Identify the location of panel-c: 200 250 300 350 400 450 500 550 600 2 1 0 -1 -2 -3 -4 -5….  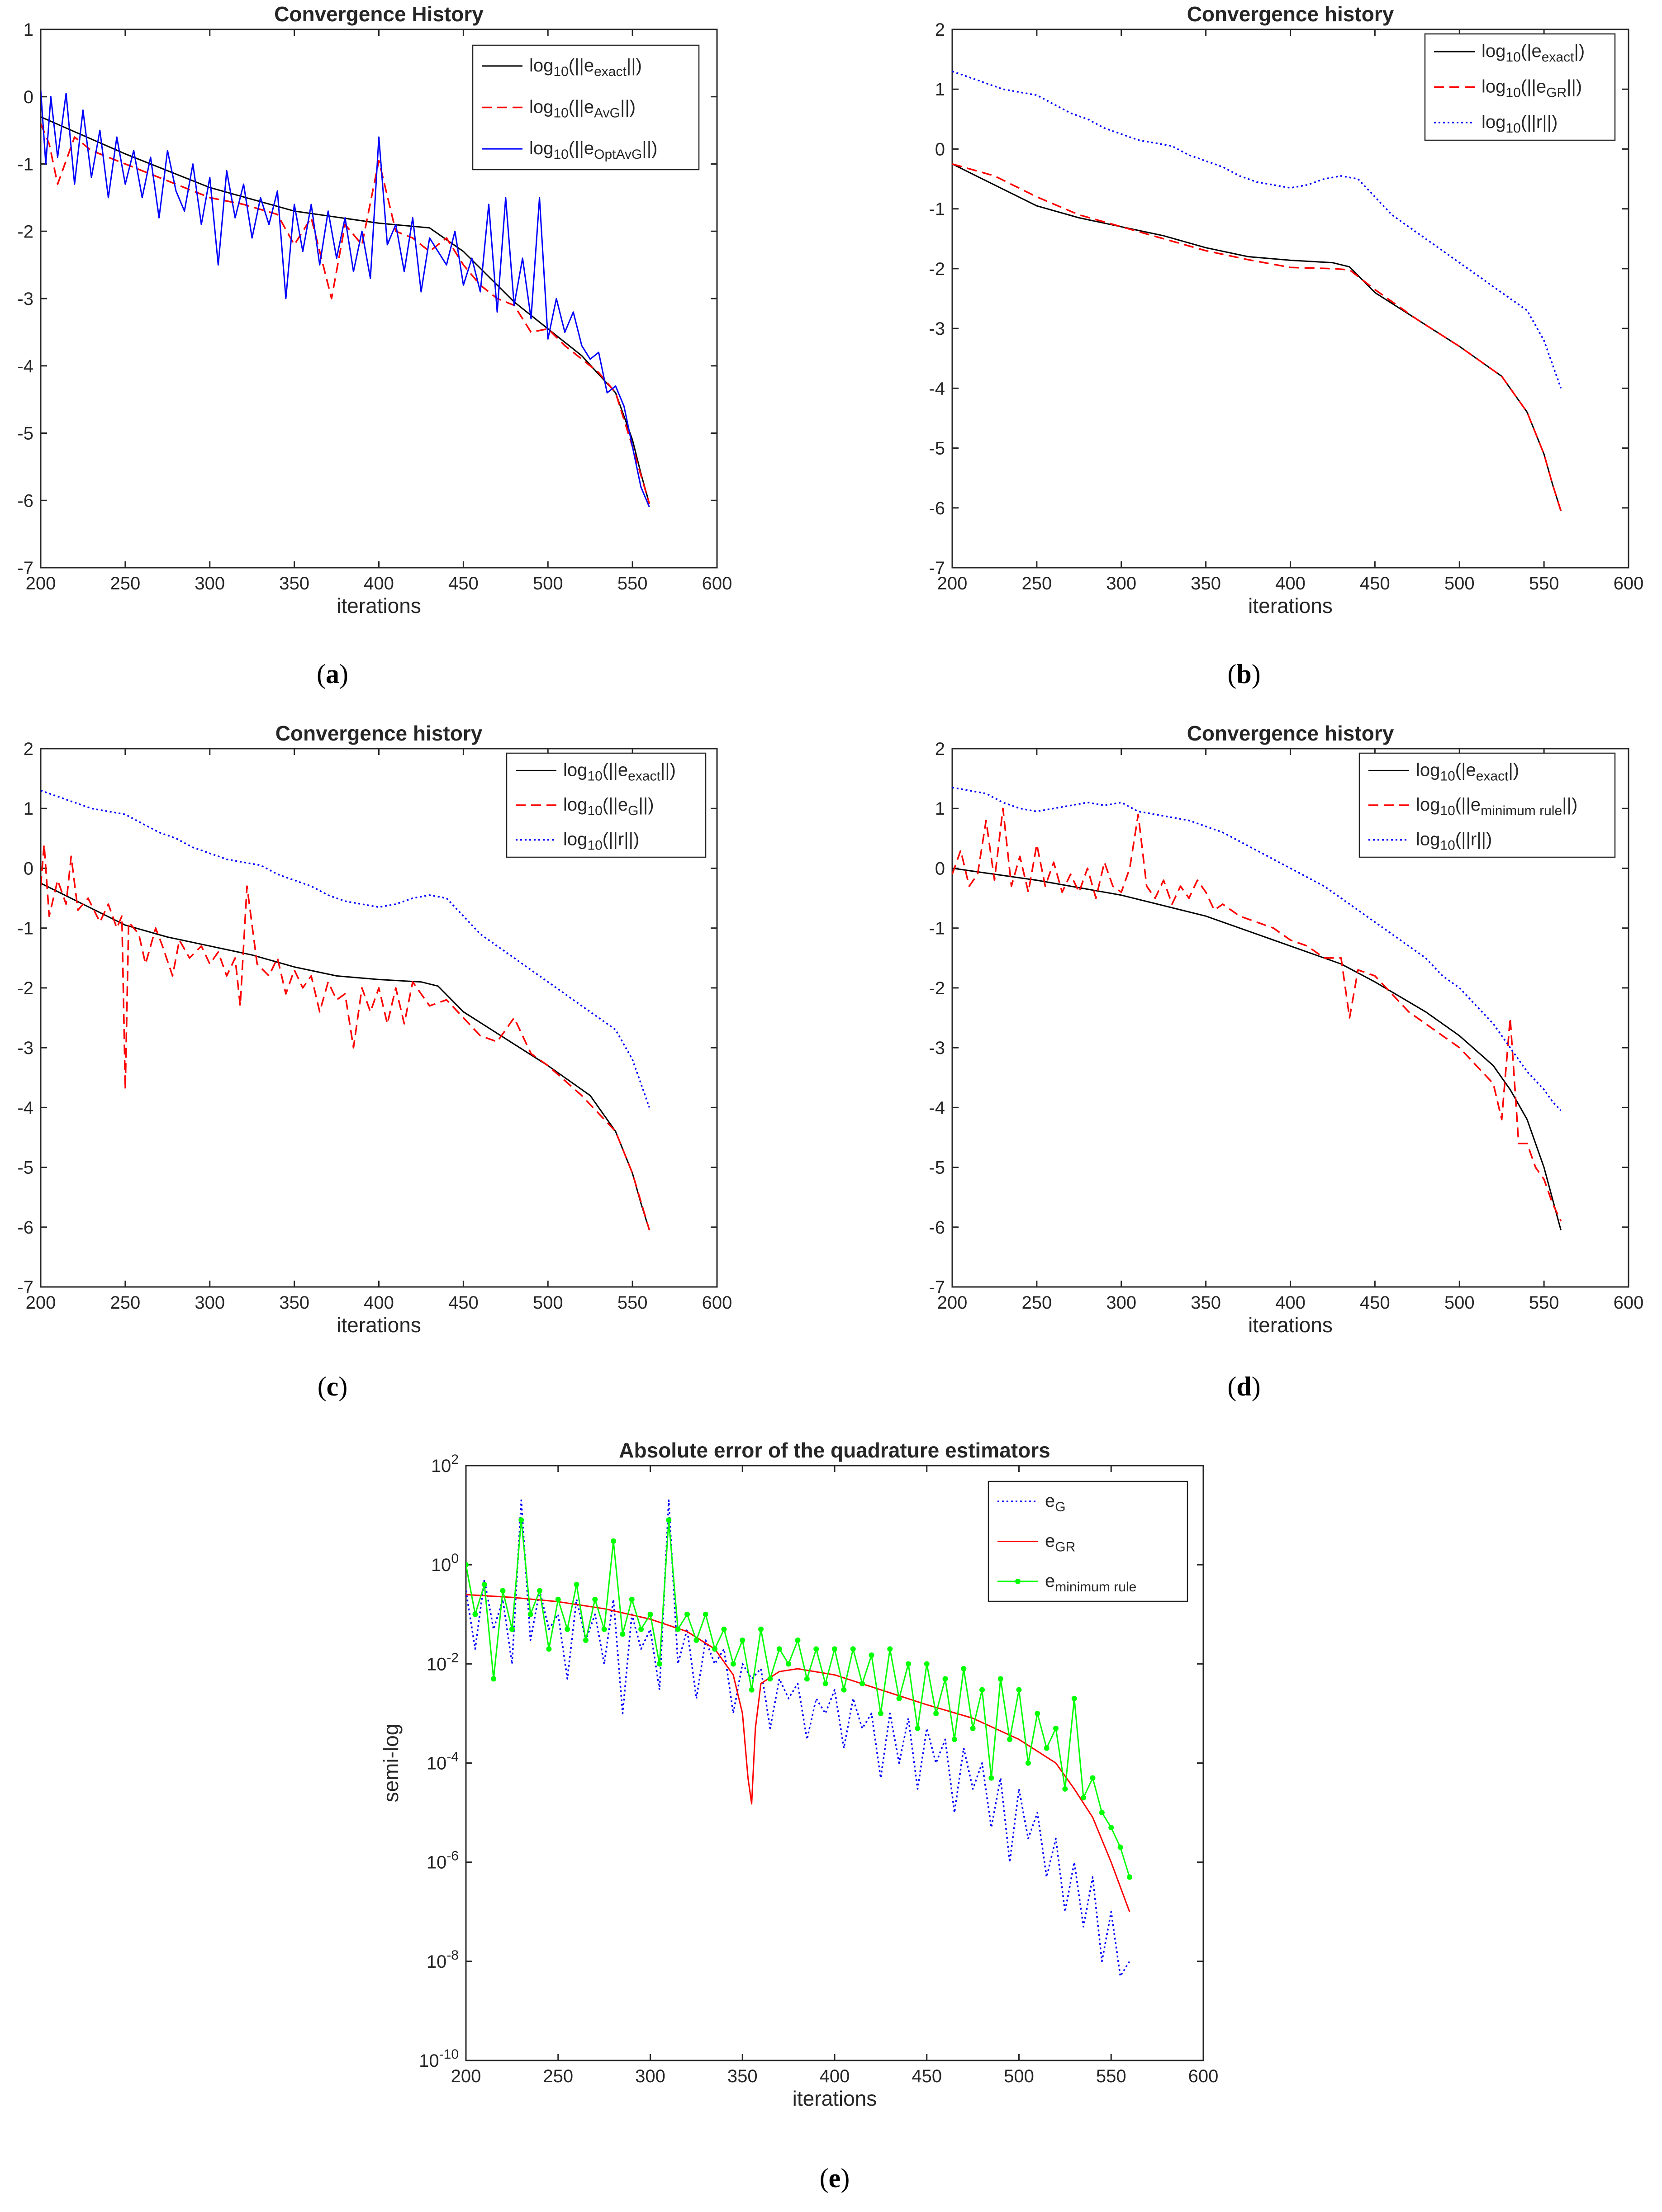
(375, 1062).